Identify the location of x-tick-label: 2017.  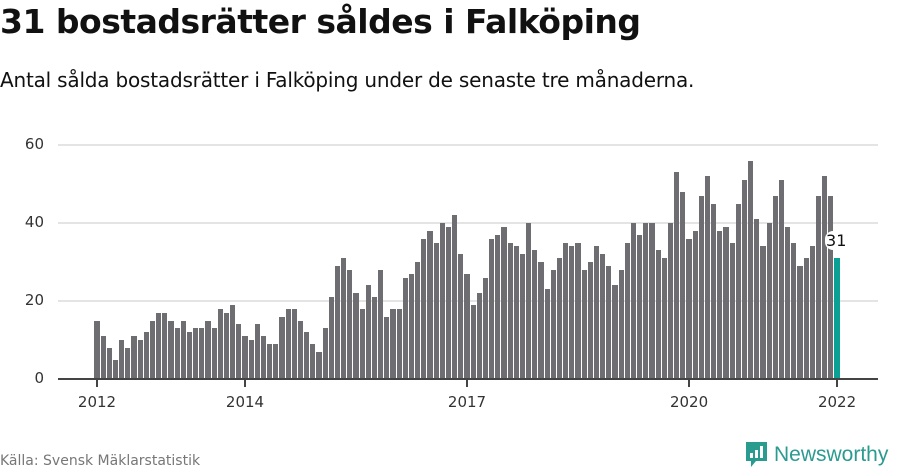
(467, 402).